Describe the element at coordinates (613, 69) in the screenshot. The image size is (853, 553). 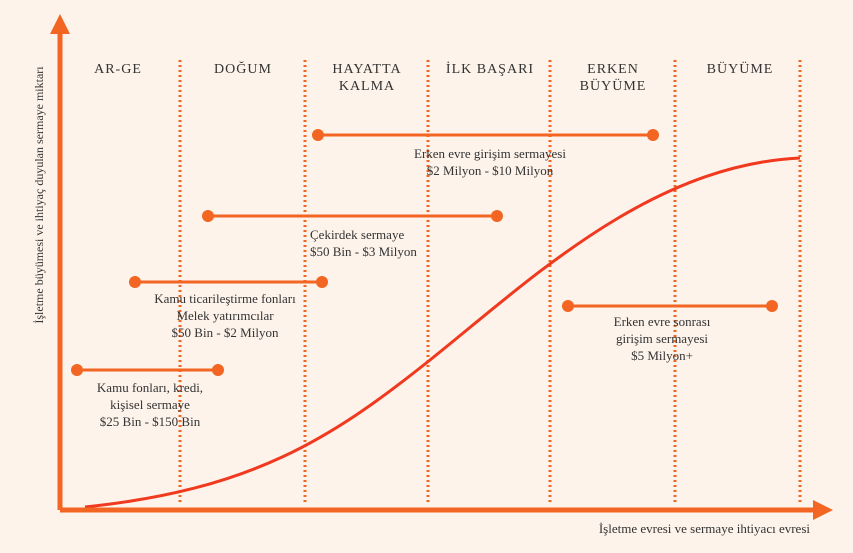
I see `stage-label: ERKEN` at that location.